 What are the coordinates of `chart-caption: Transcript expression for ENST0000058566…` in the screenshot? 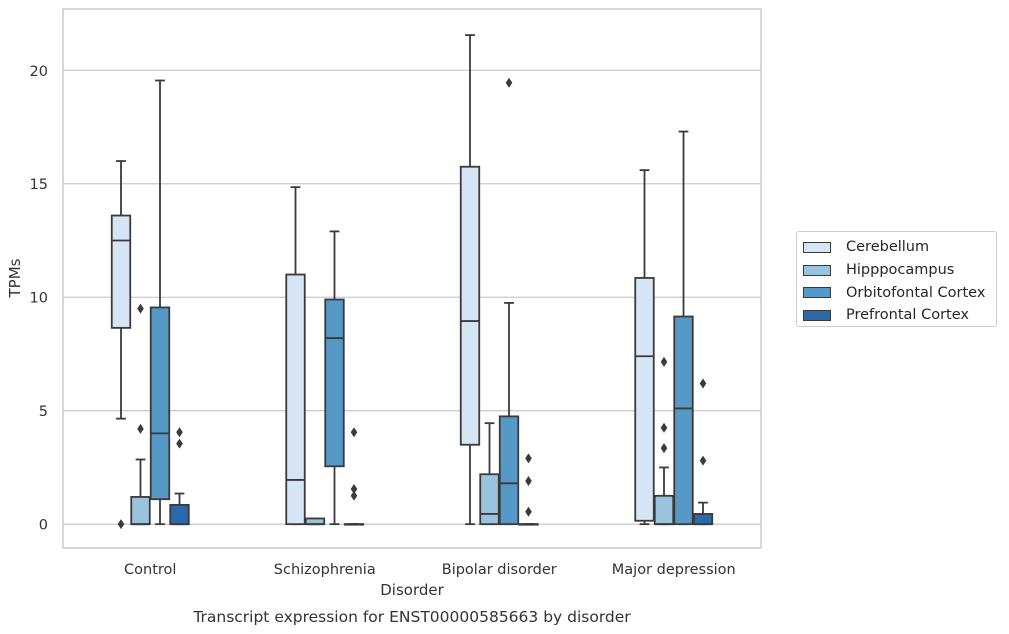 It's located at (411, 617).